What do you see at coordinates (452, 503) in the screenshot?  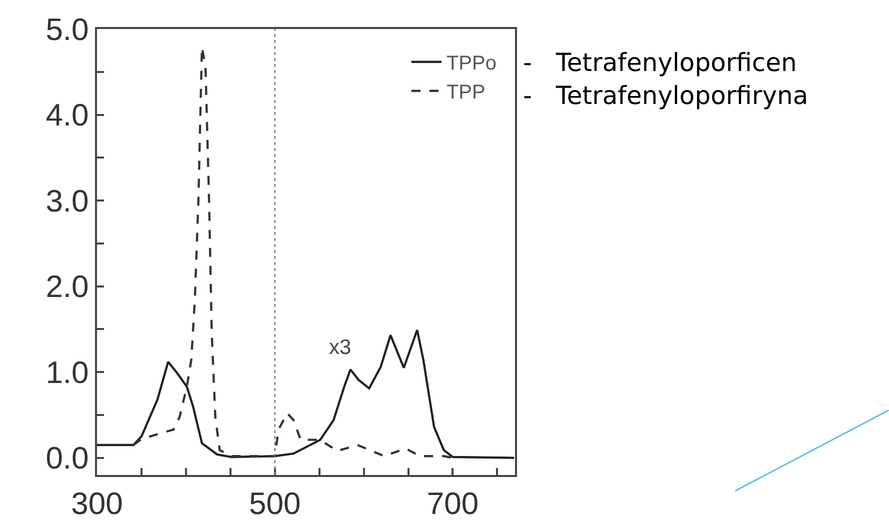 I see `x-tick-label: 700` at bounding box center [452, 503].